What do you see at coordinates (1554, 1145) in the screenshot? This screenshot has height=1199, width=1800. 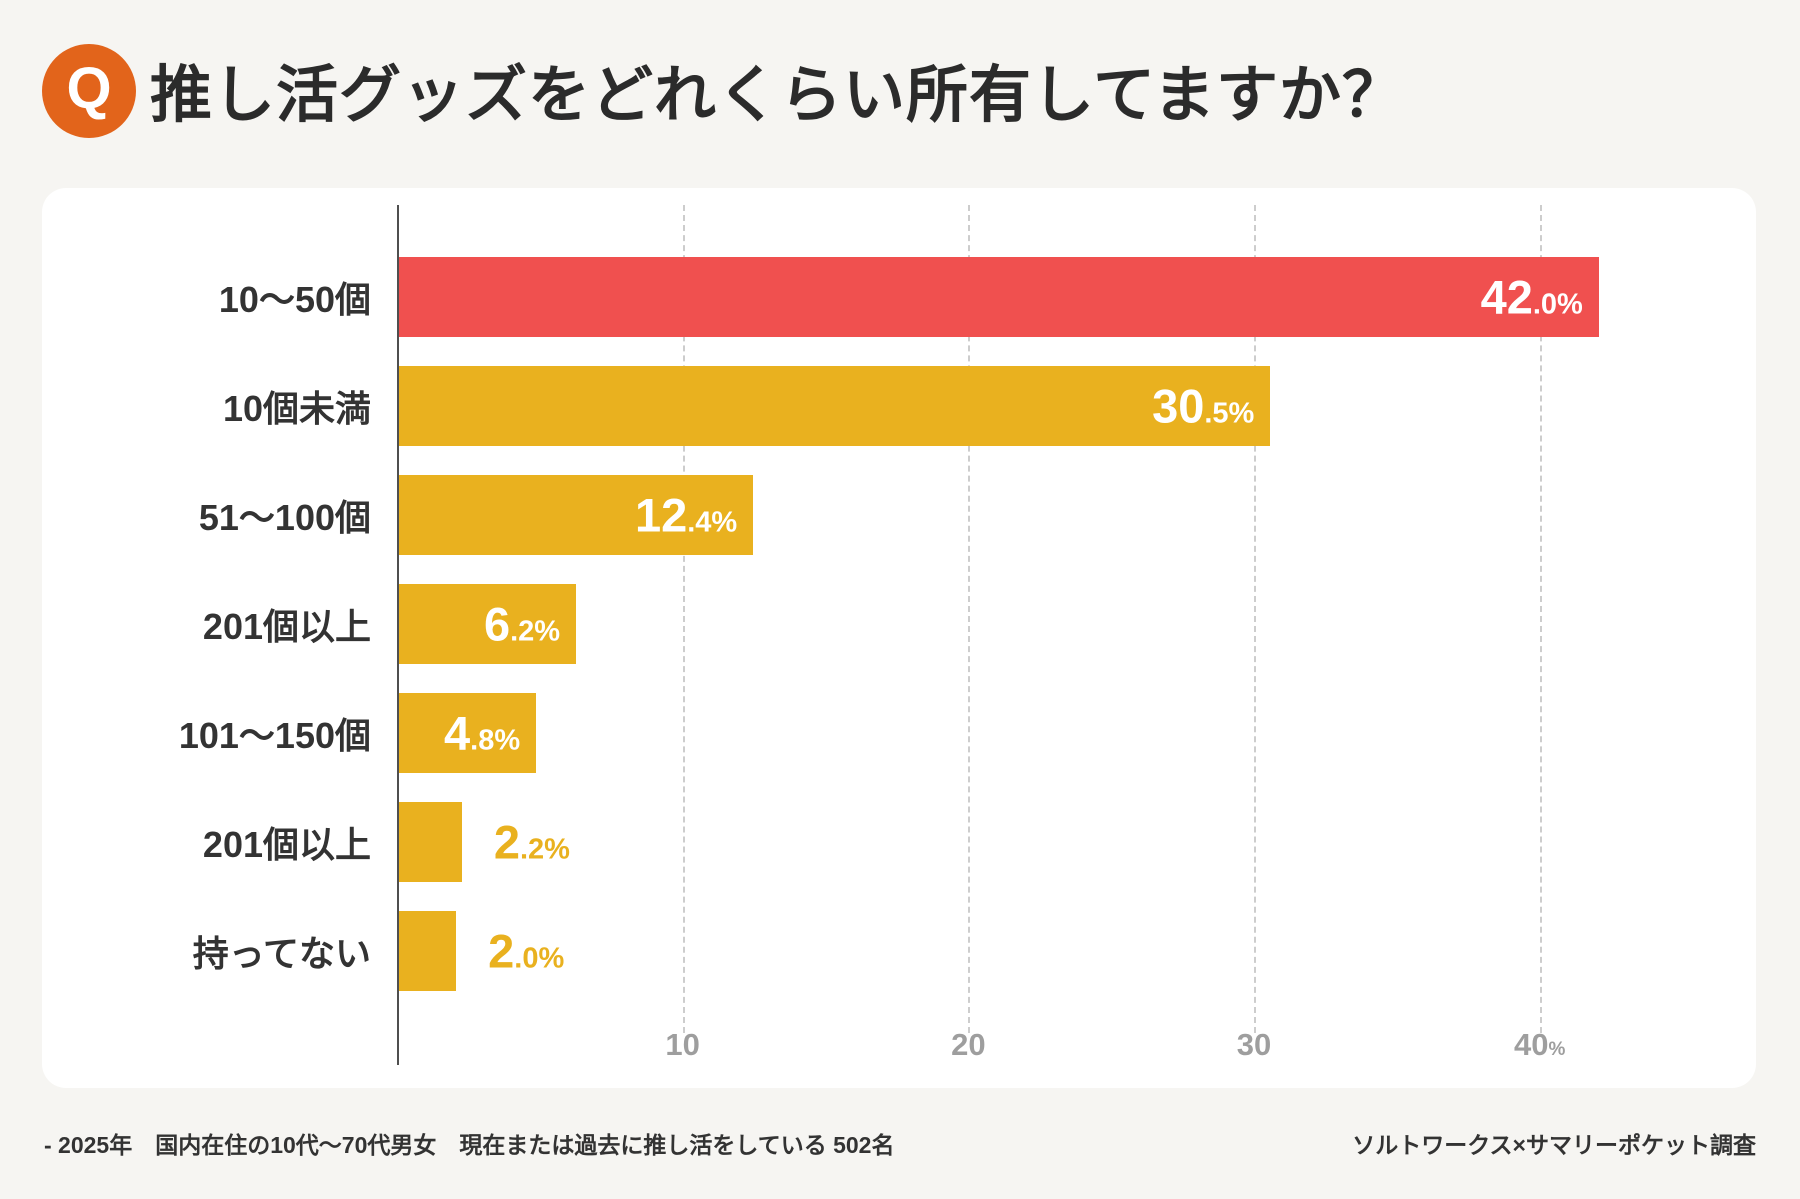 I see `survey-credit: ソルトワークス×サマリーポケット調査` at bounding box center [1554, 1145].